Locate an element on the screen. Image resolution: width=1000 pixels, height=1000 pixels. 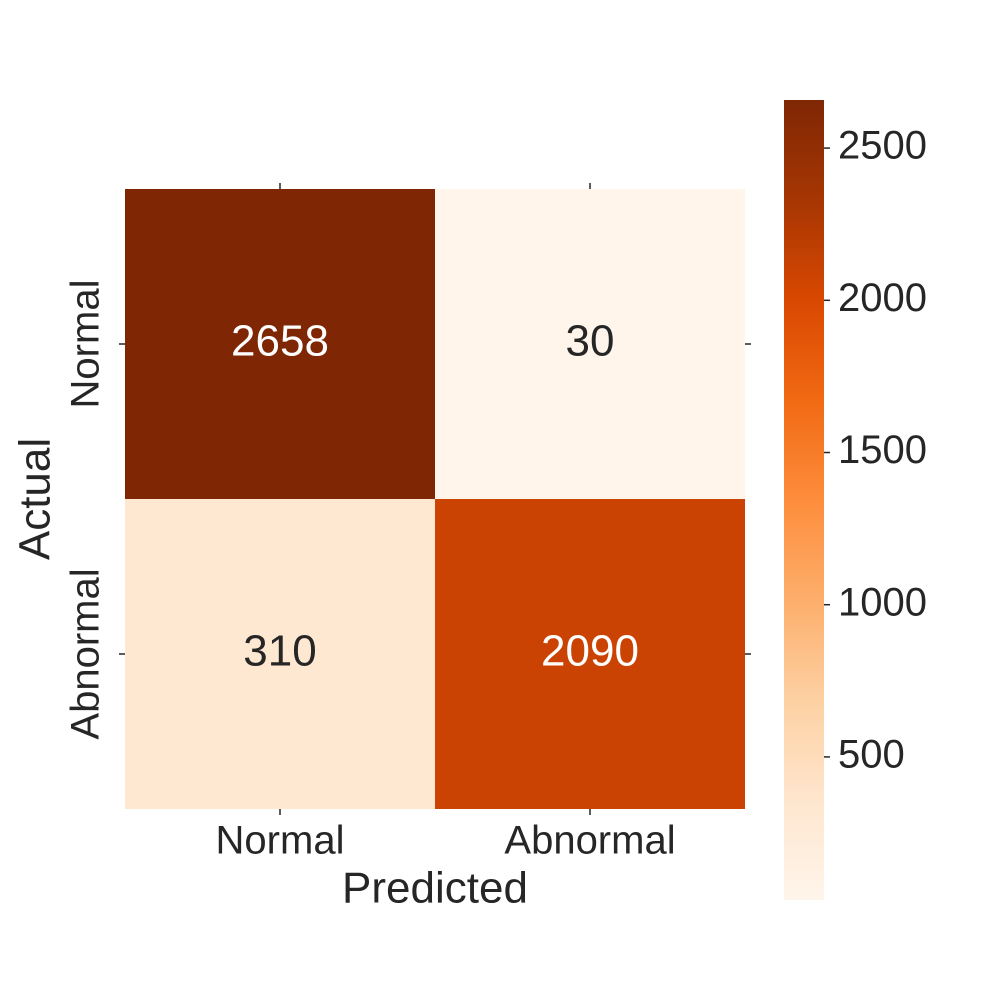
x-axis-label: Predicted is located at coordinates (435, 888).